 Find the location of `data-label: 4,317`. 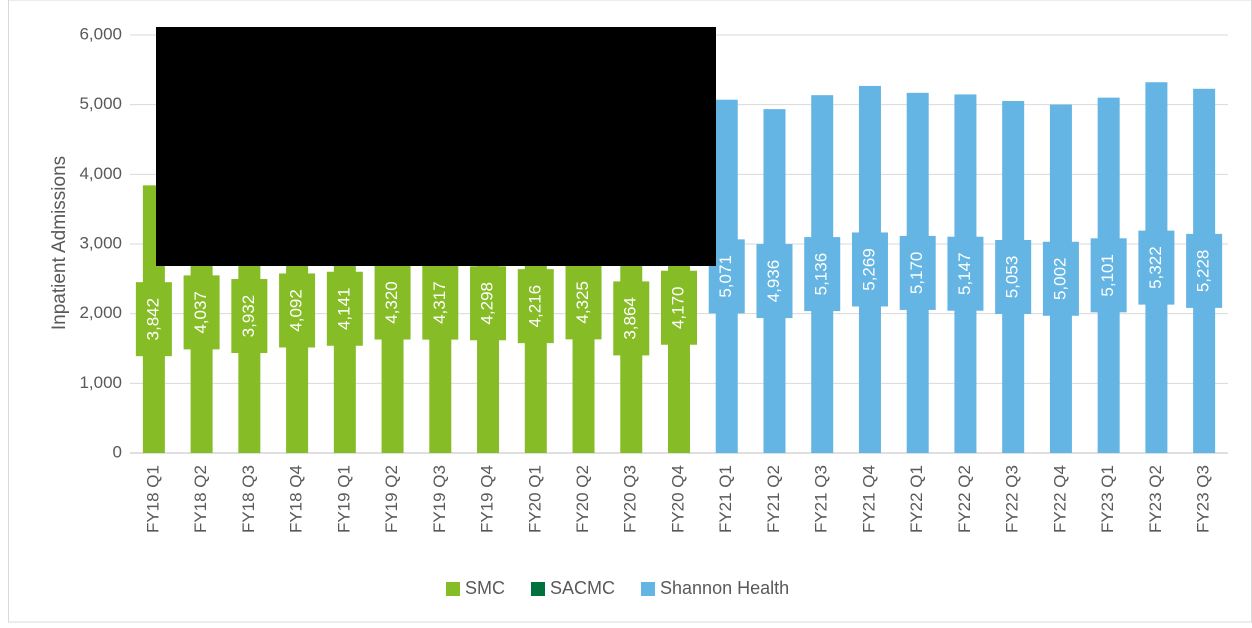

data-label: 4,317 is located at coordinates (439, 302).